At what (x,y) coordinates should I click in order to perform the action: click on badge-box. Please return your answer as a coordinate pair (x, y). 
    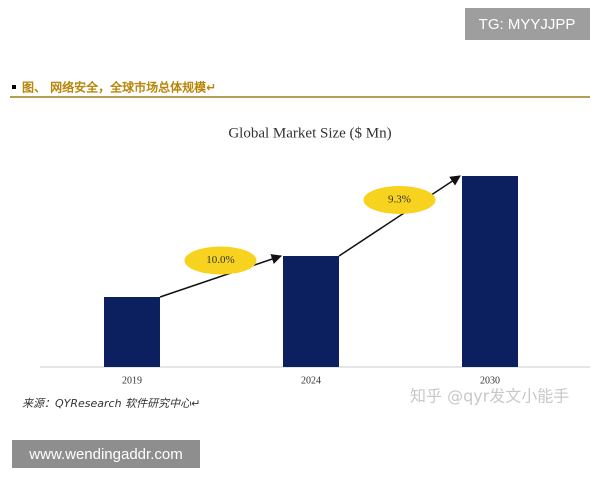
    Looking at the image, I should click on (527, 24).